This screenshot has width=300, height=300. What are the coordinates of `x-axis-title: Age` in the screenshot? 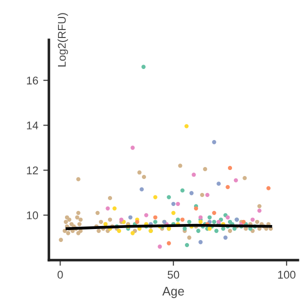 It's located at (173, 292).